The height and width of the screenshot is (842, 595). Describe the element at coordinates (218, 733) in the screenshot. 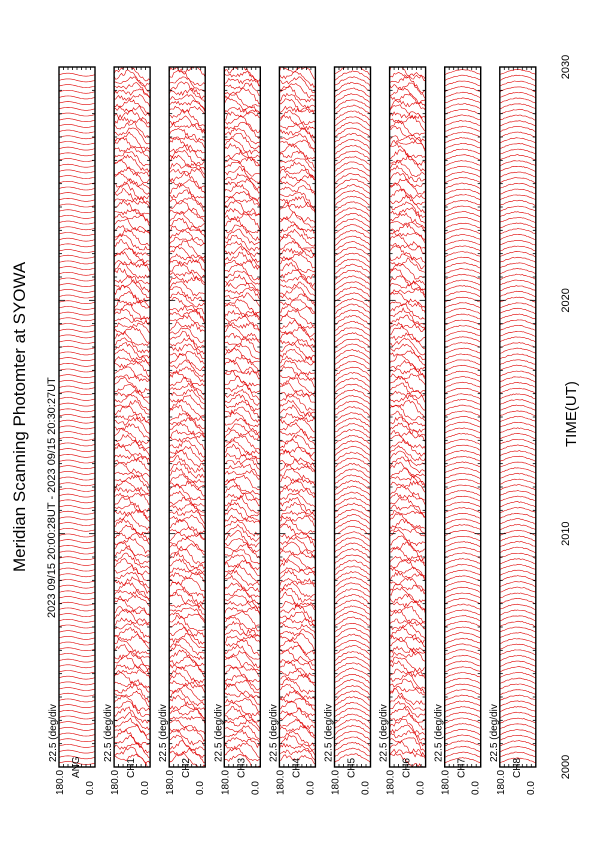

I see `panel-scale-label: 22.5 (deg/div` at that location.